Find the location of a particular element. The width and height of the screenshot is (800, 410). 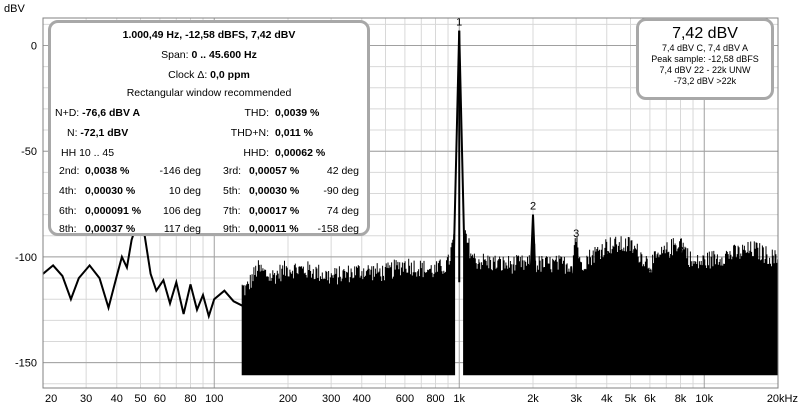

harmonic-7-phase: 74 deg is located at coordinates (342, 211).